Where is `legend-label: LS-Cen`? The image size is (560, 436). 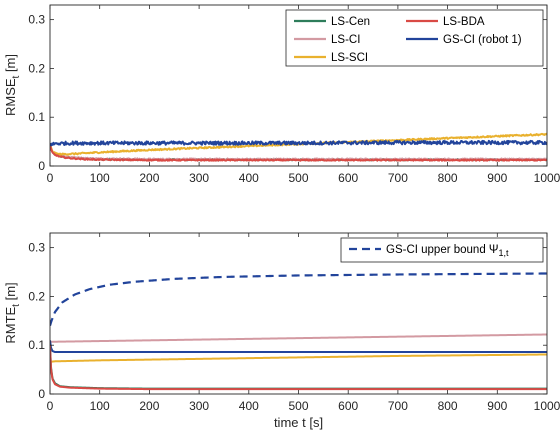
legend-label: LS-Cen is located at coordinates (350, 22).